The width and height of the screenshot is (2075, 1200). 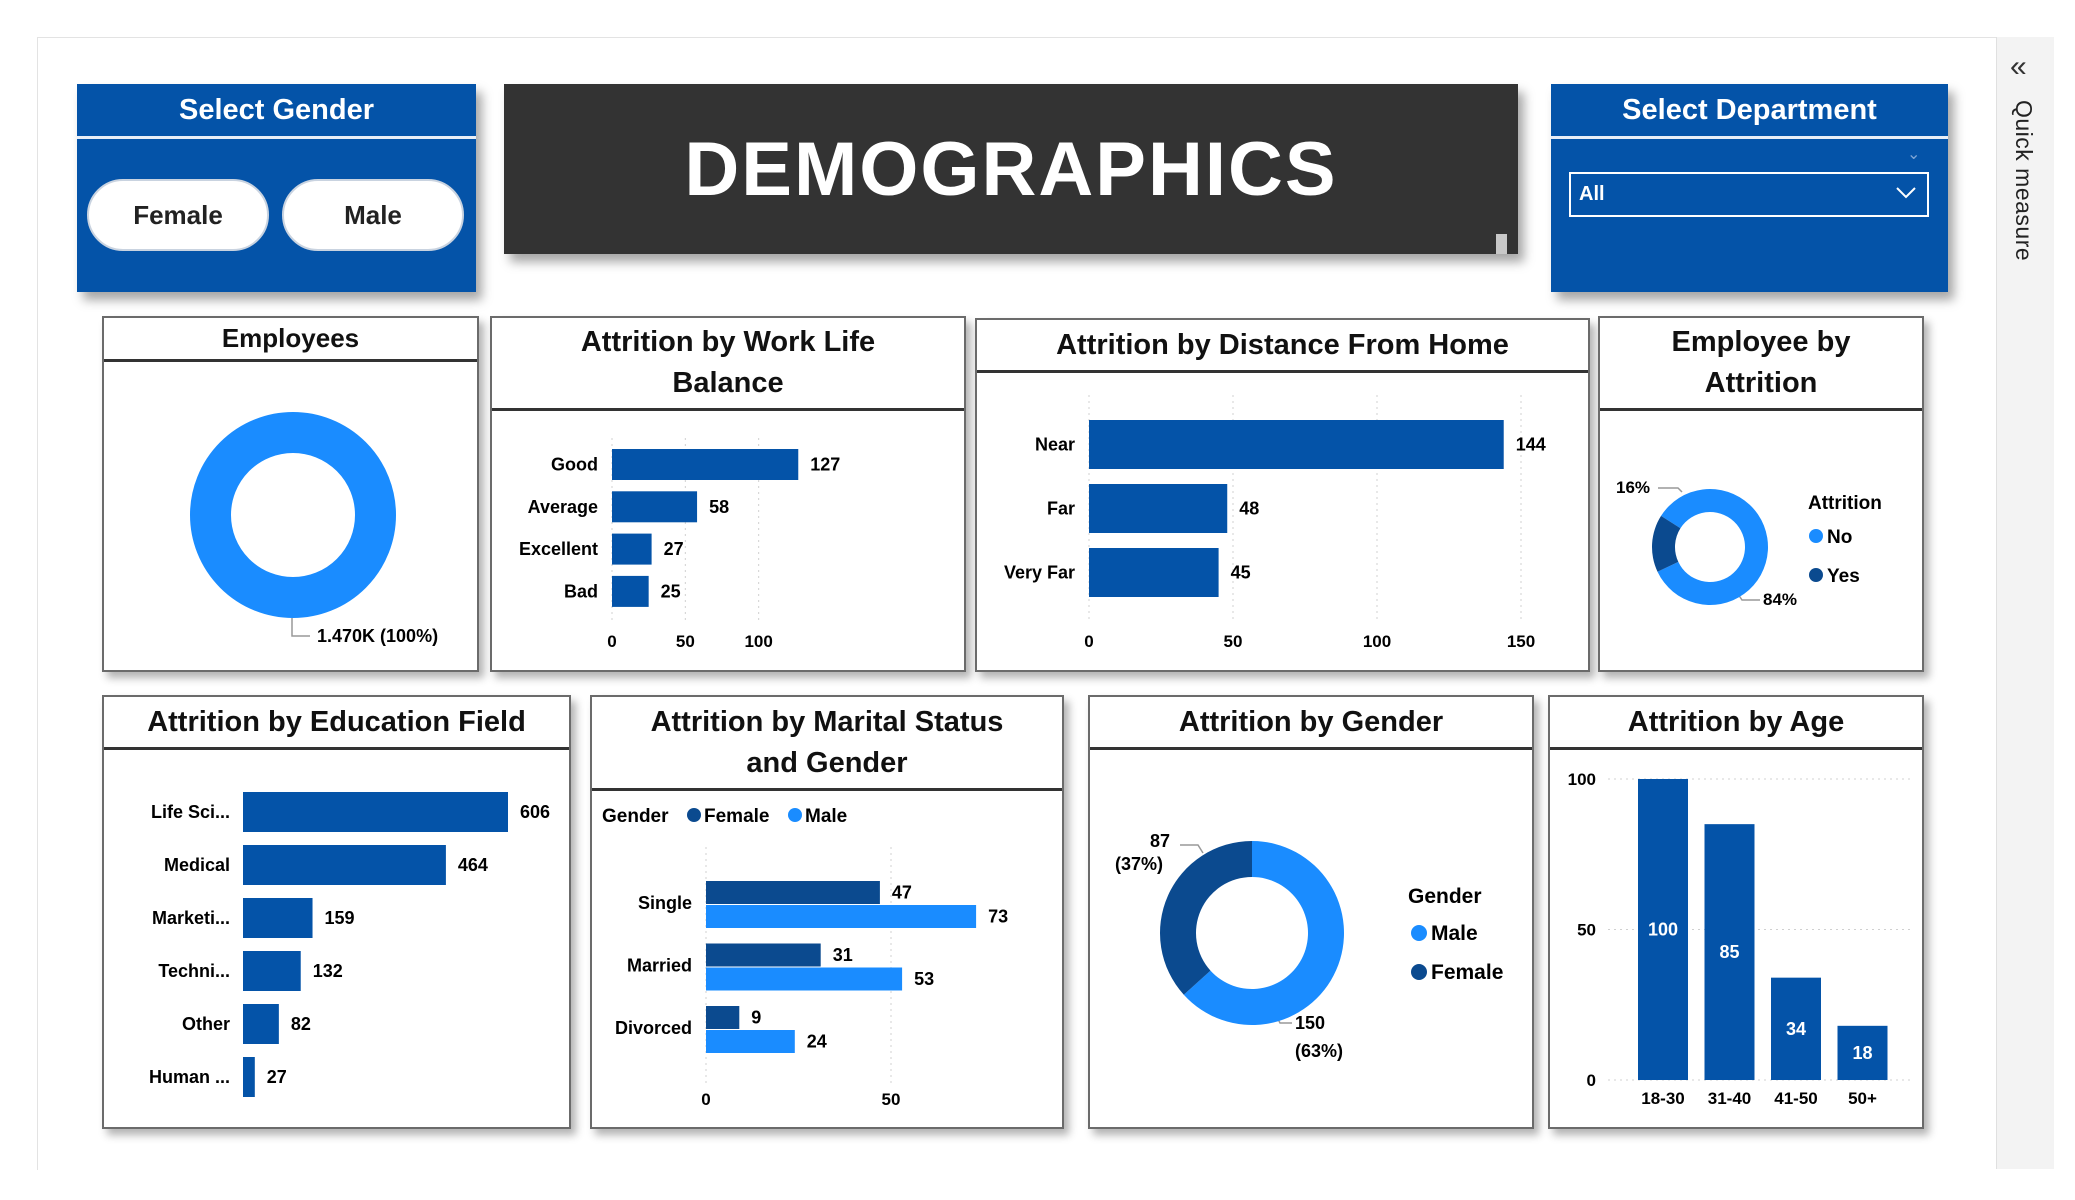 I want to click on data-label: 606, so click(x=535, y=812).